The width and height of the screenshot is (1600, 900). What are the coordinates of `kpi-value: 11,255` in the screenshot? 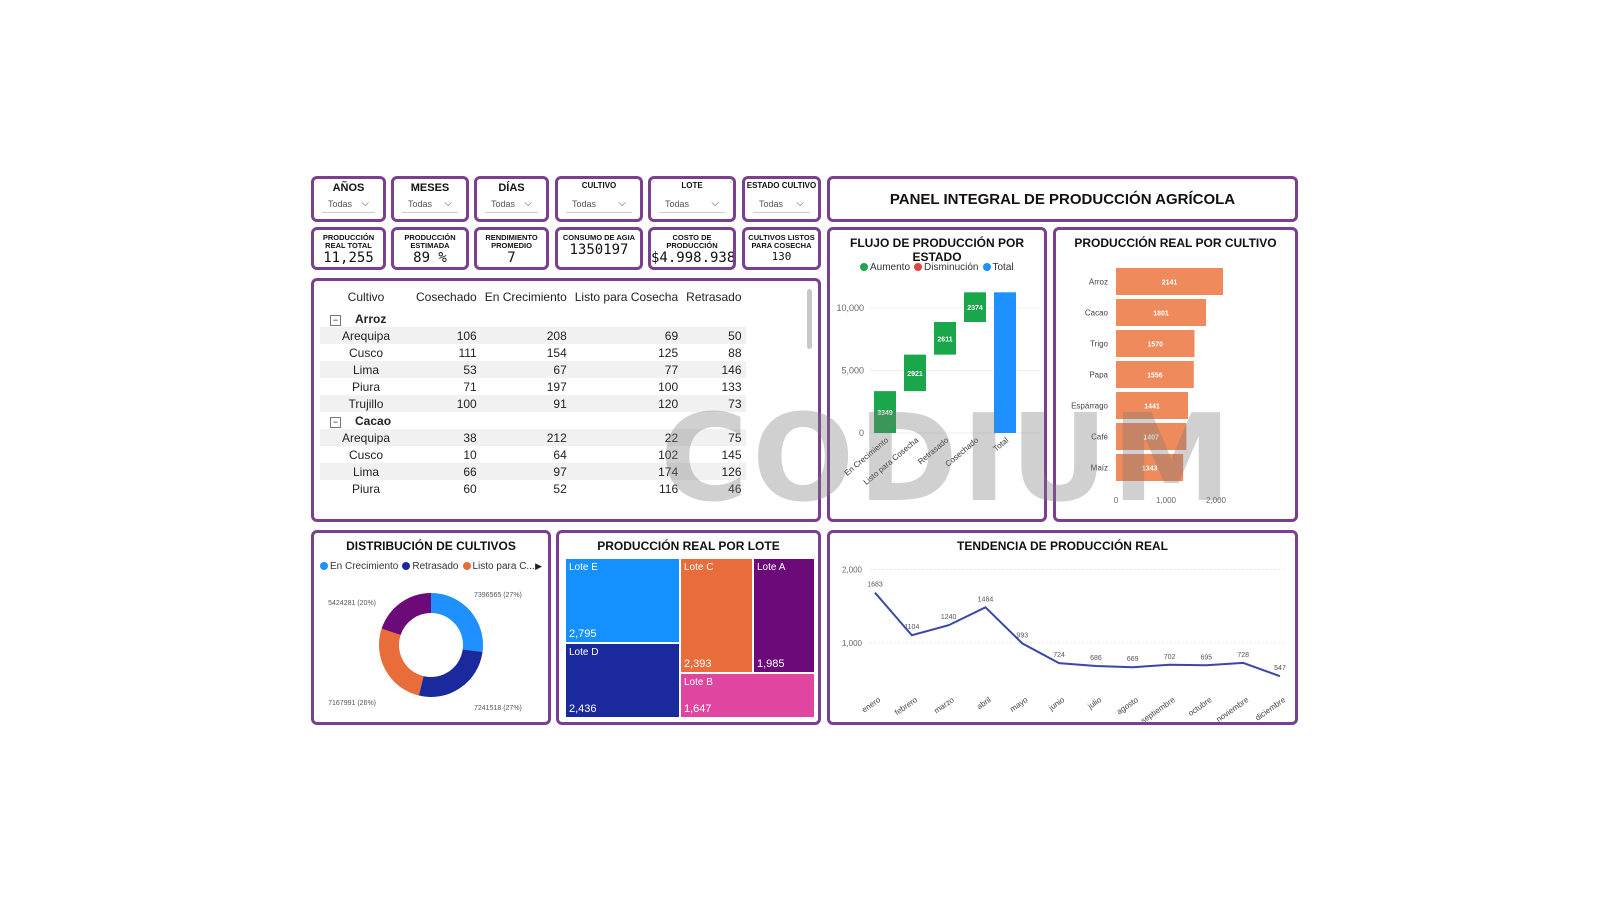 It's located at (348, 258).